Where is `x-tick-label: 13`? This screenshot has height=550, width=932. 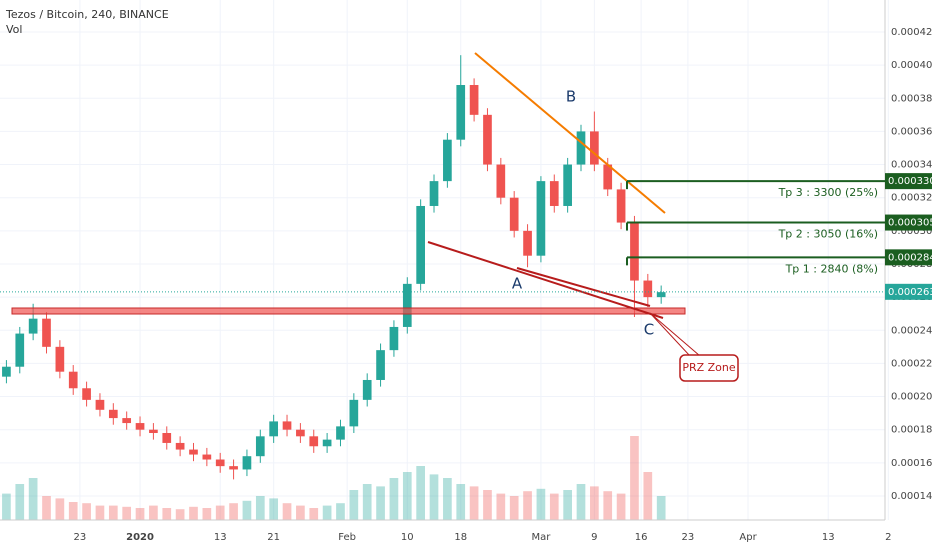 x-tick-label: 13 is located at coordinates (220, 537).